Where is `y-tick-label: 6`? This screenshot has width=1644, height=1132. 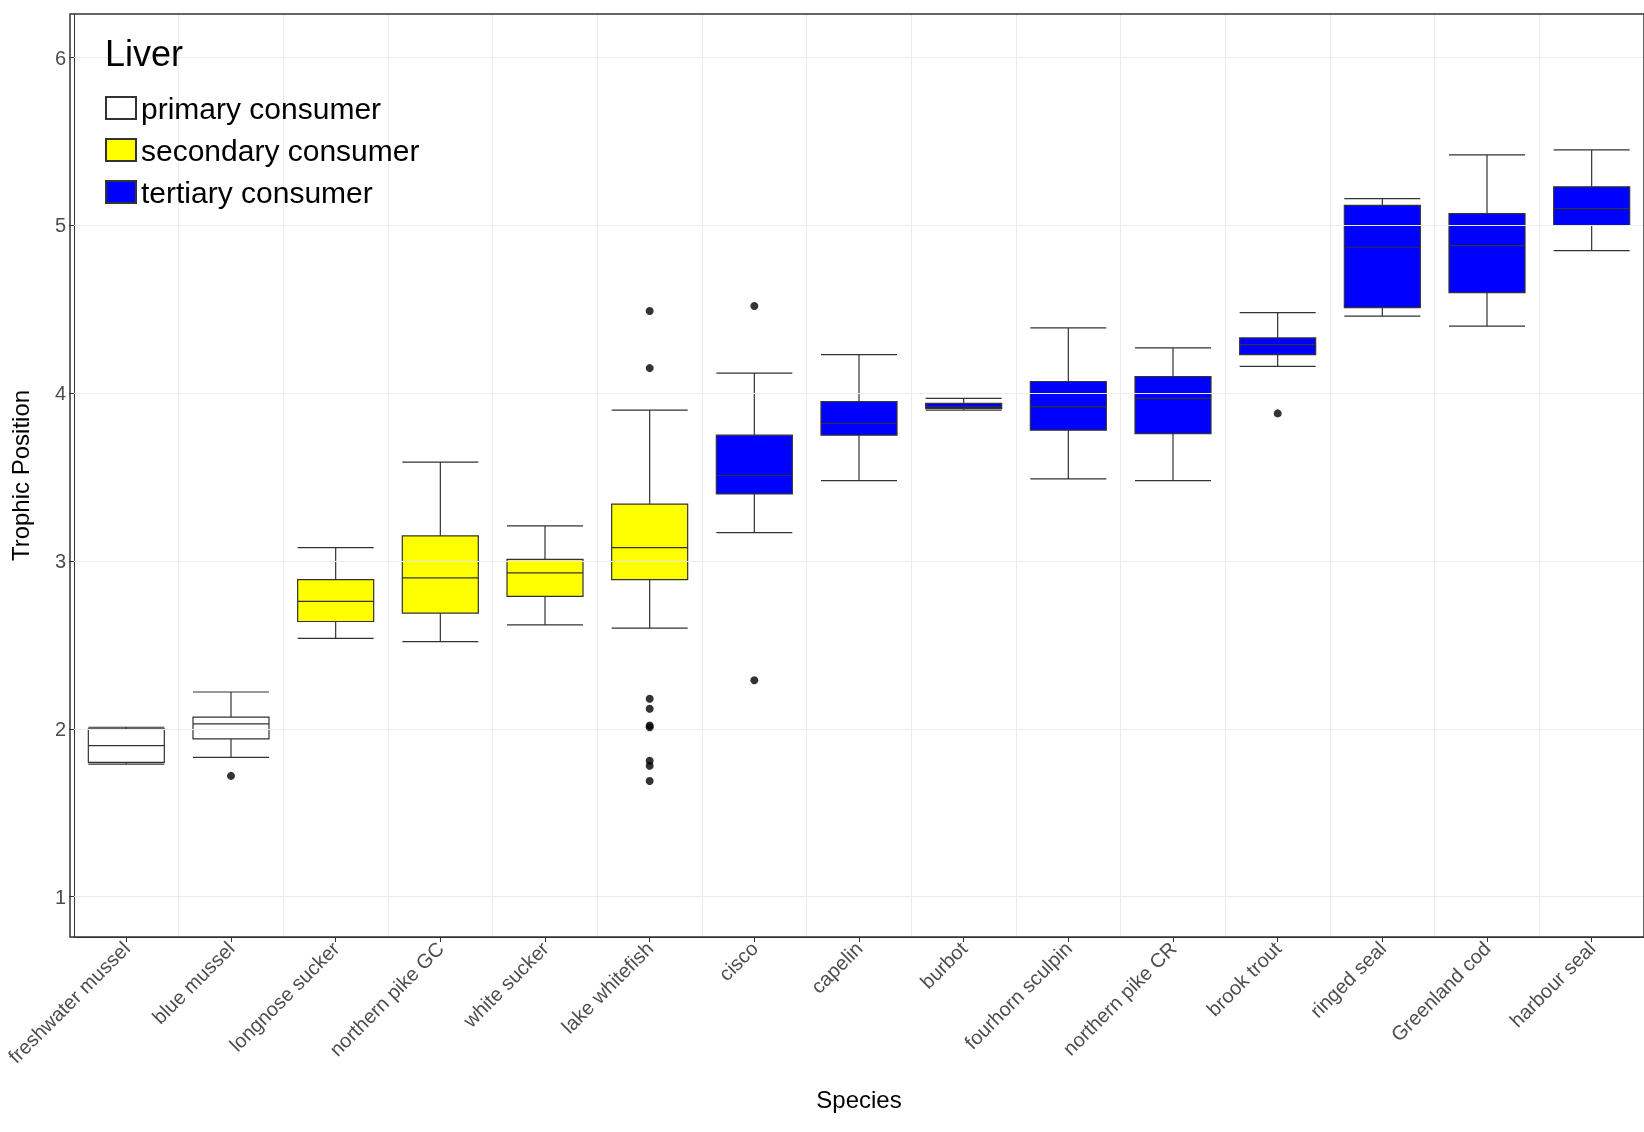
y-tick-label: 6 is located at coordinates (60, 57).